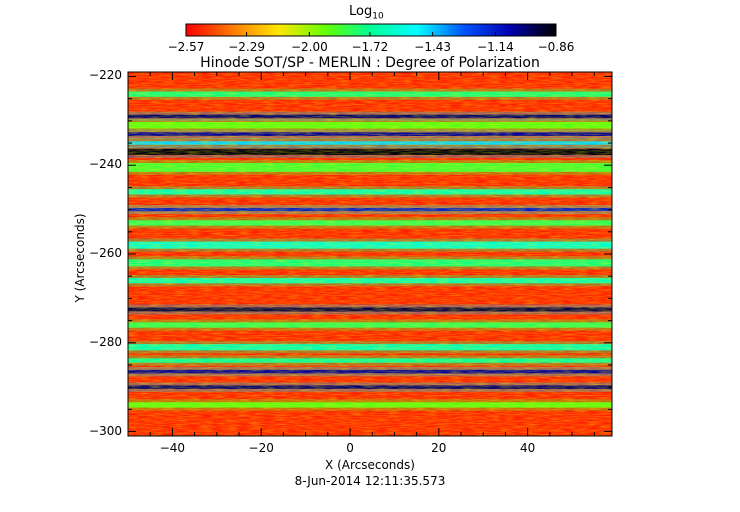 The height and width of the screenshot is (512, 740). Describe the element at coordinates (105, 164) in the screenshot. I see `y-tick-label: −240` at that location.